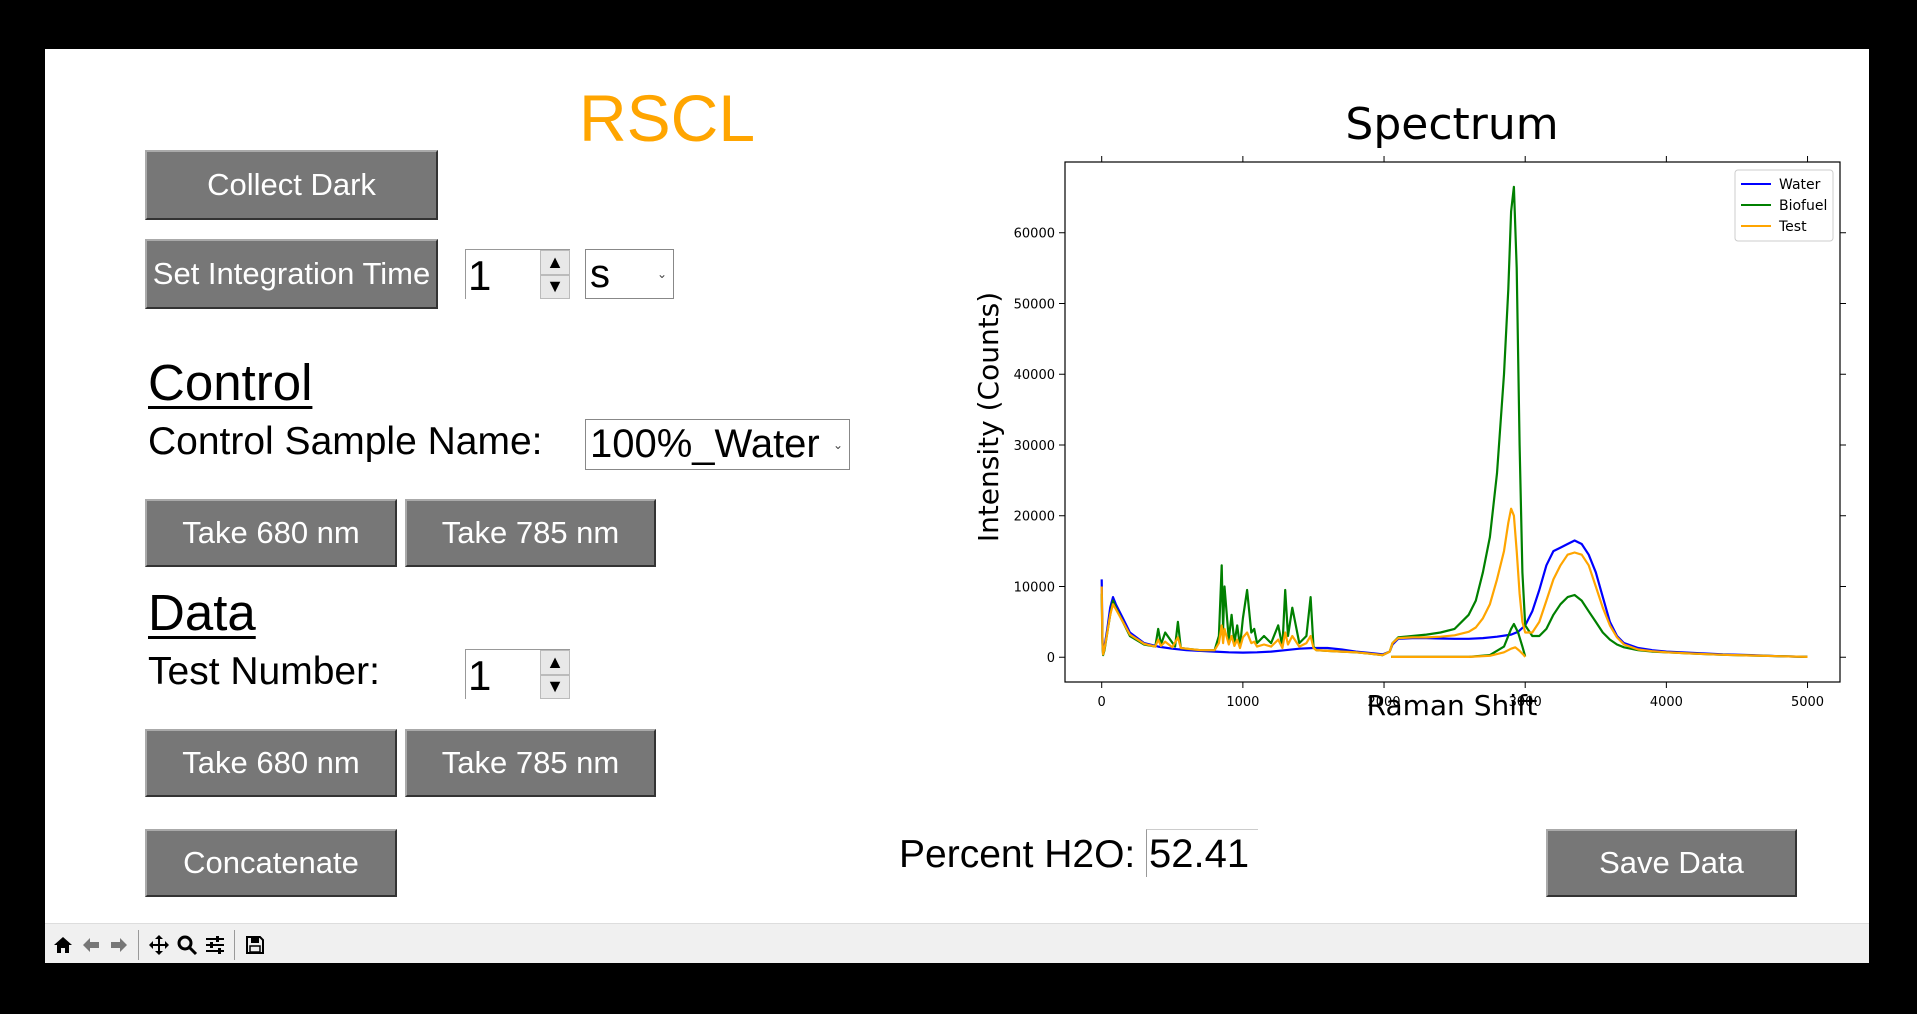 This screenshot has height=1014, width=1917. I want to click on y-tick-label: 60000, so click(1034, 234).